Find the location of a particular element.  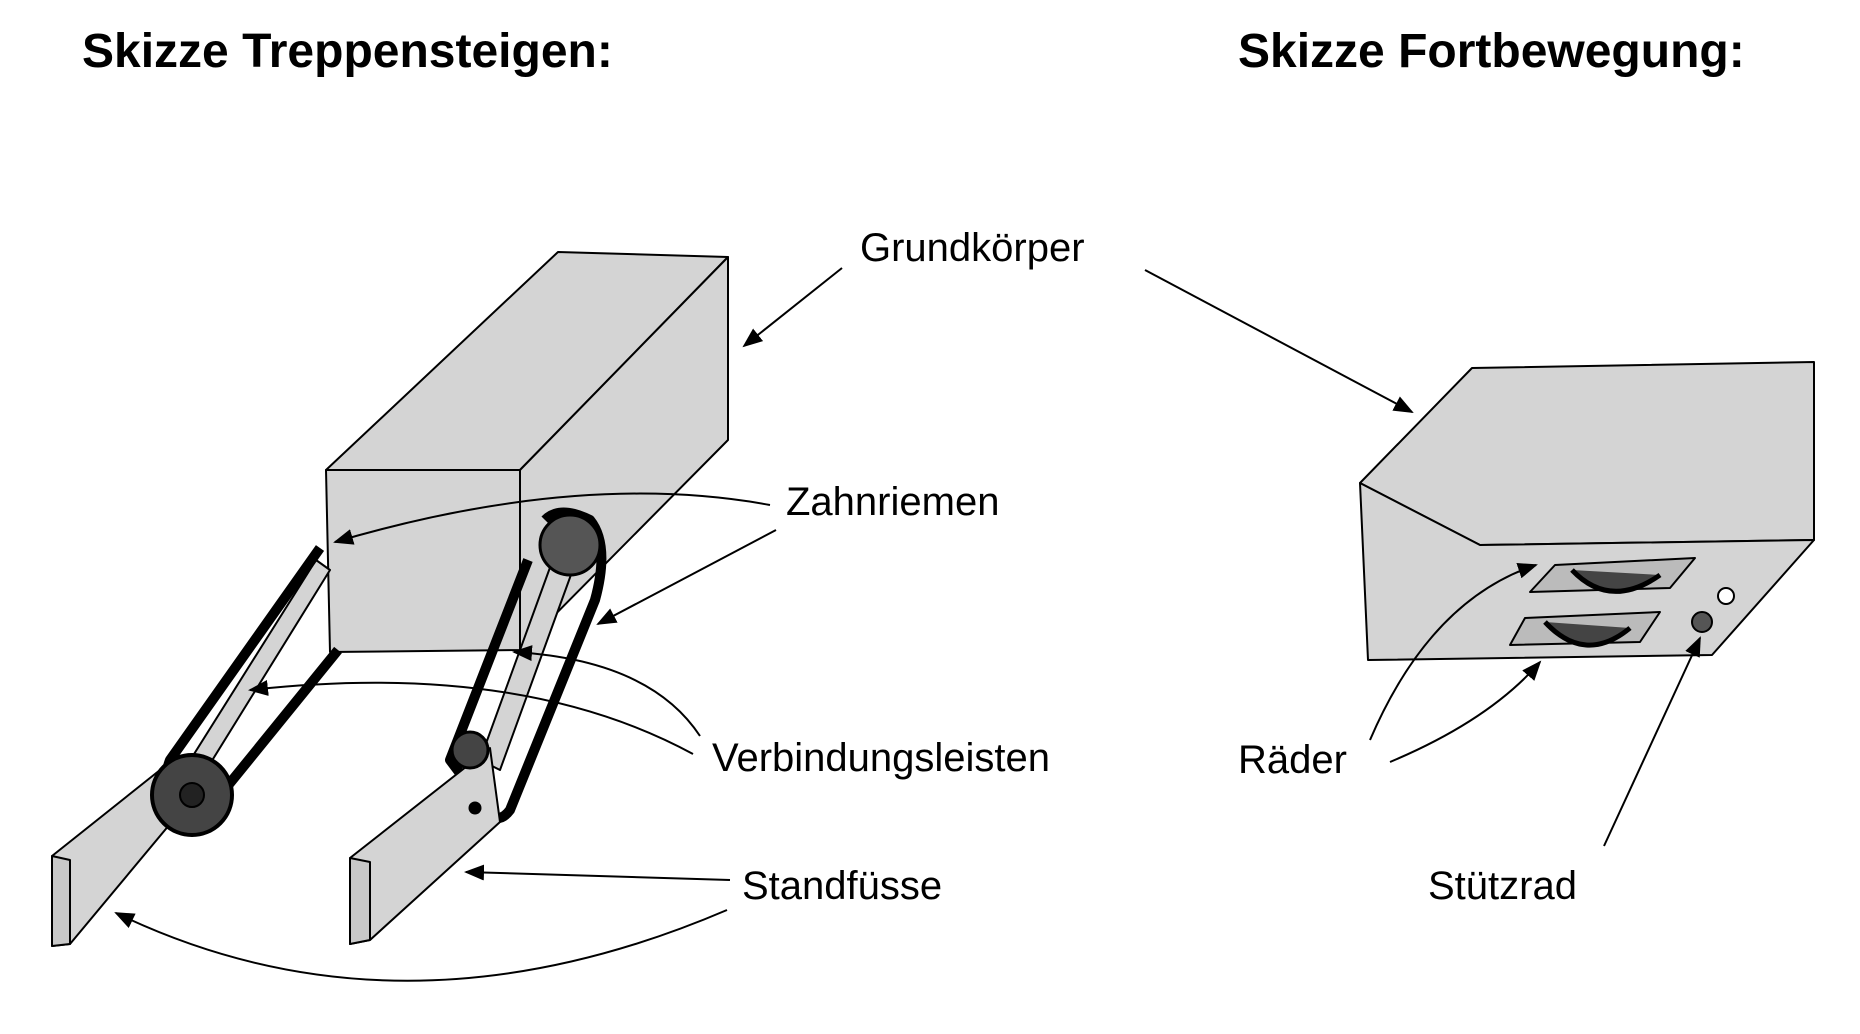

arrow-verbindungsleisten-left is located at coordinates (471, 717).